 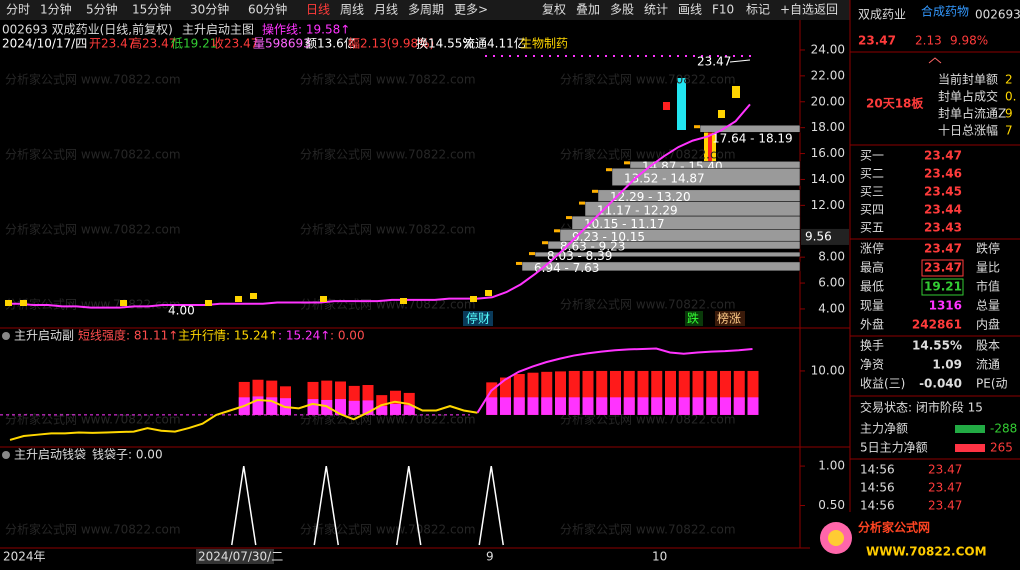 I want to click on period-tab: 5分钟, so click(x=102, y=9).